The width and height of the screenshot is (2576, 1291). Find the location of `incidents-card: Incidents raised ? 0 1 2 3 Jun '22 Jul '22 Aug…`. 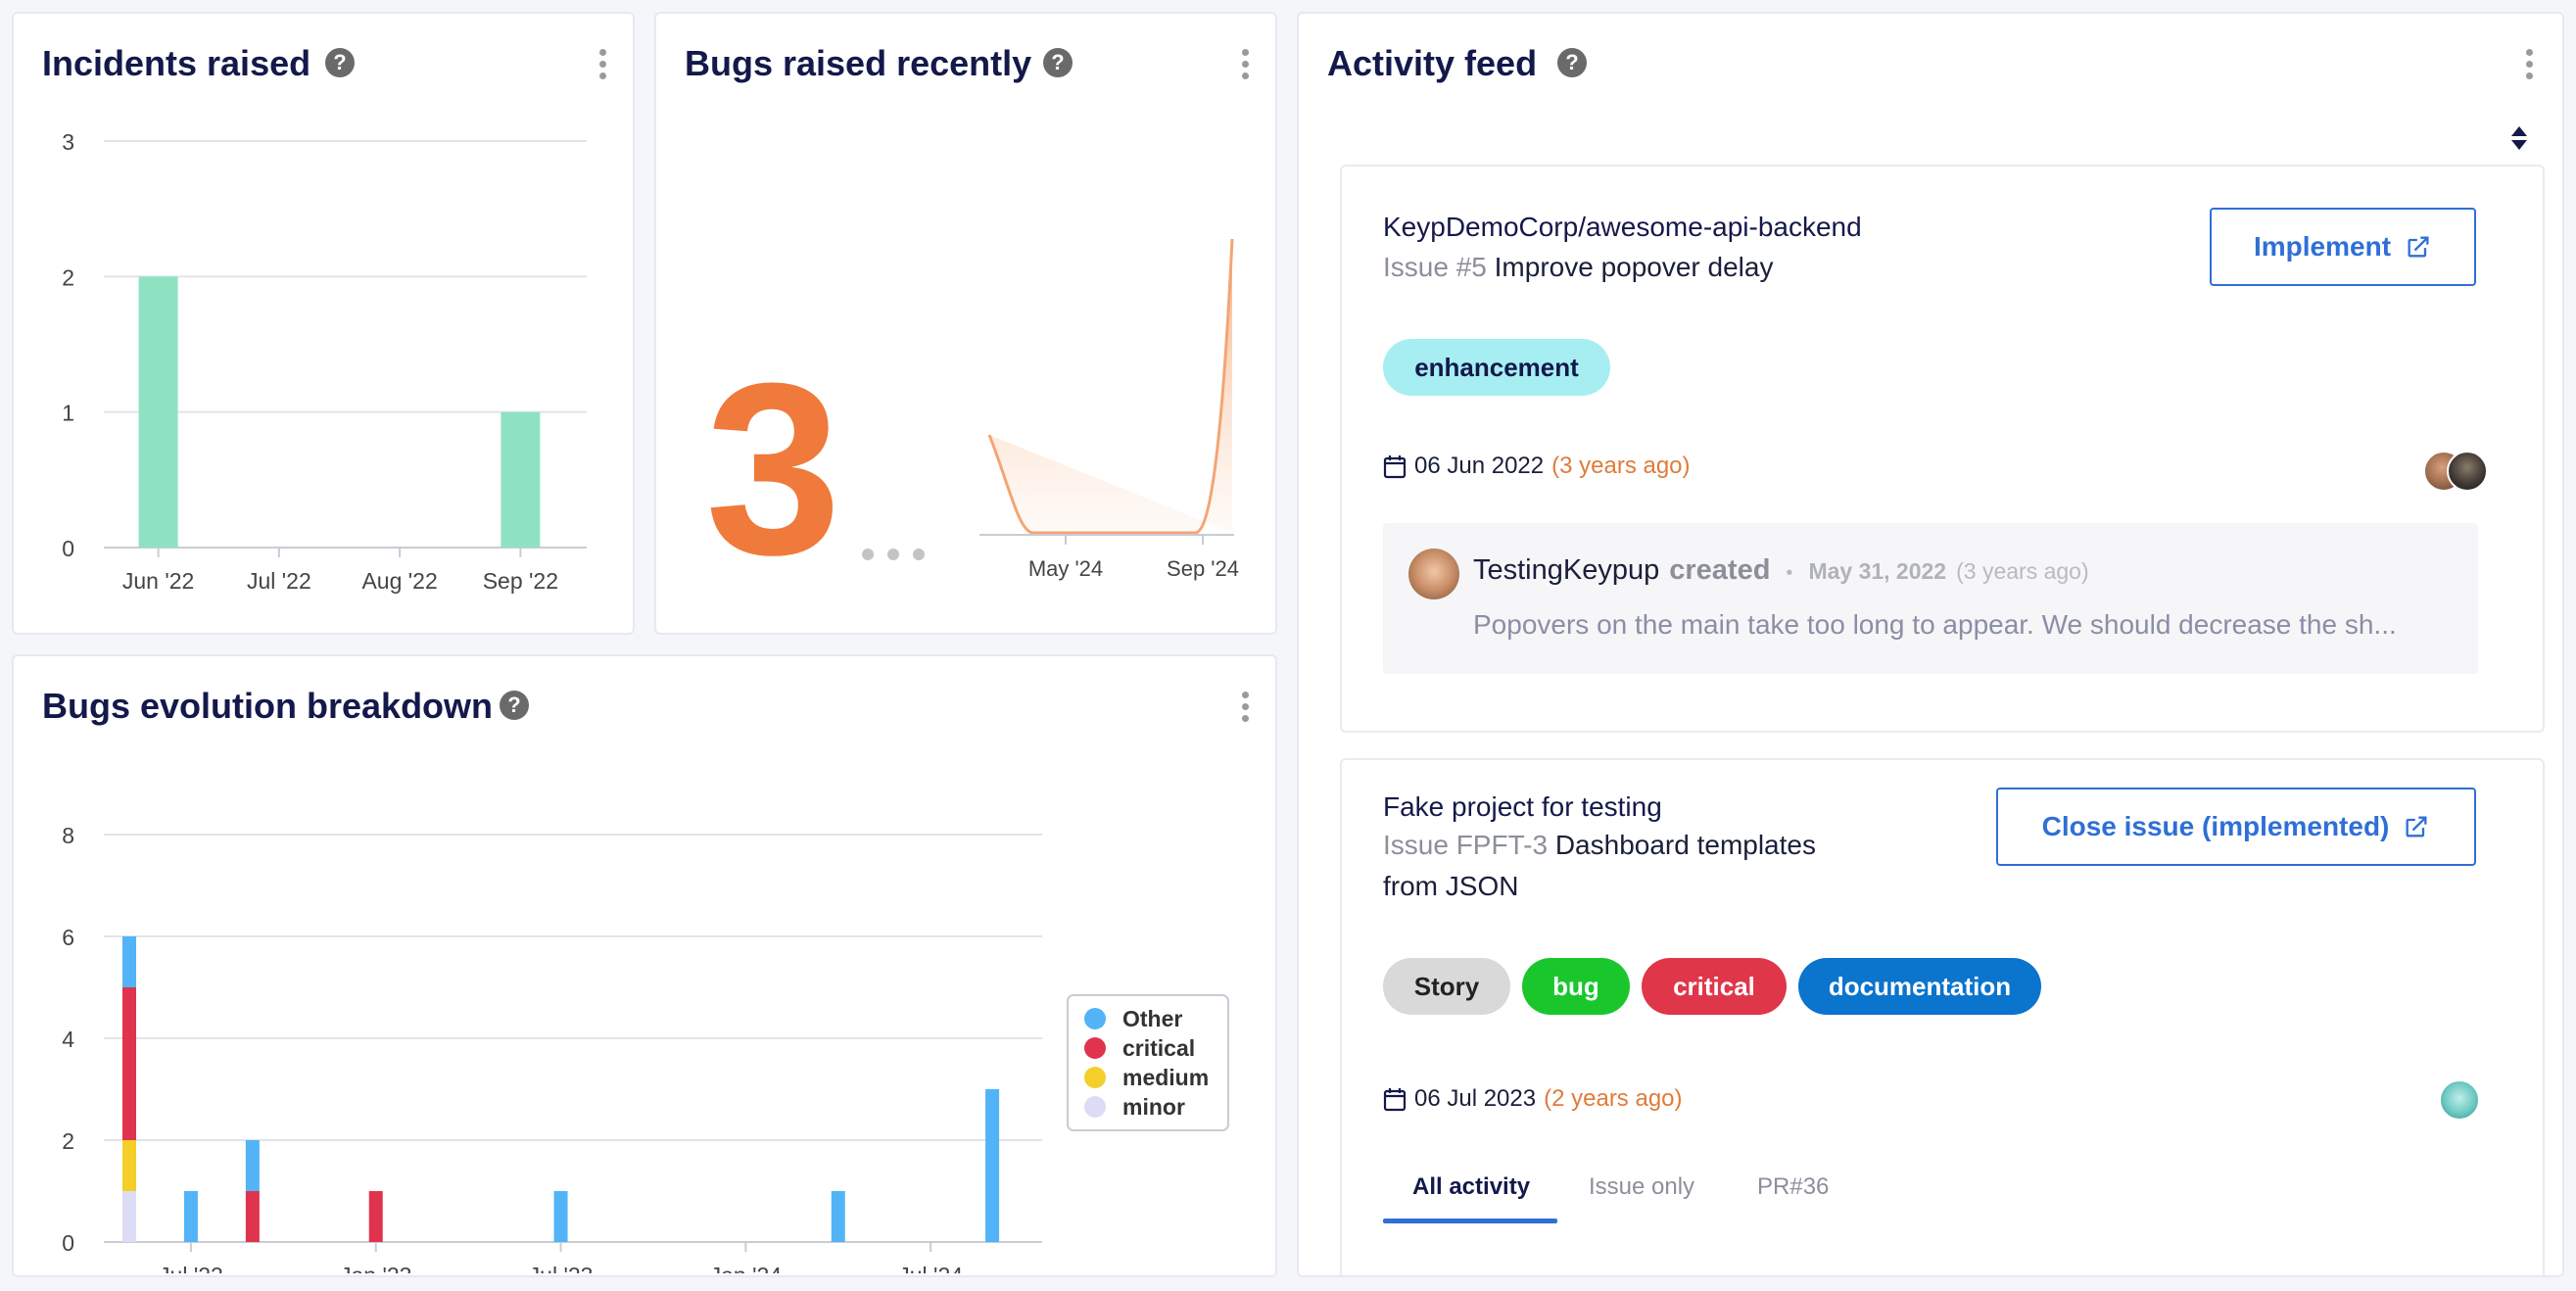

incidents-card: Incidents raised ? 0 1 2 3 Jun '22 Jul '22 Aug… is located at coordinates (323, 324).